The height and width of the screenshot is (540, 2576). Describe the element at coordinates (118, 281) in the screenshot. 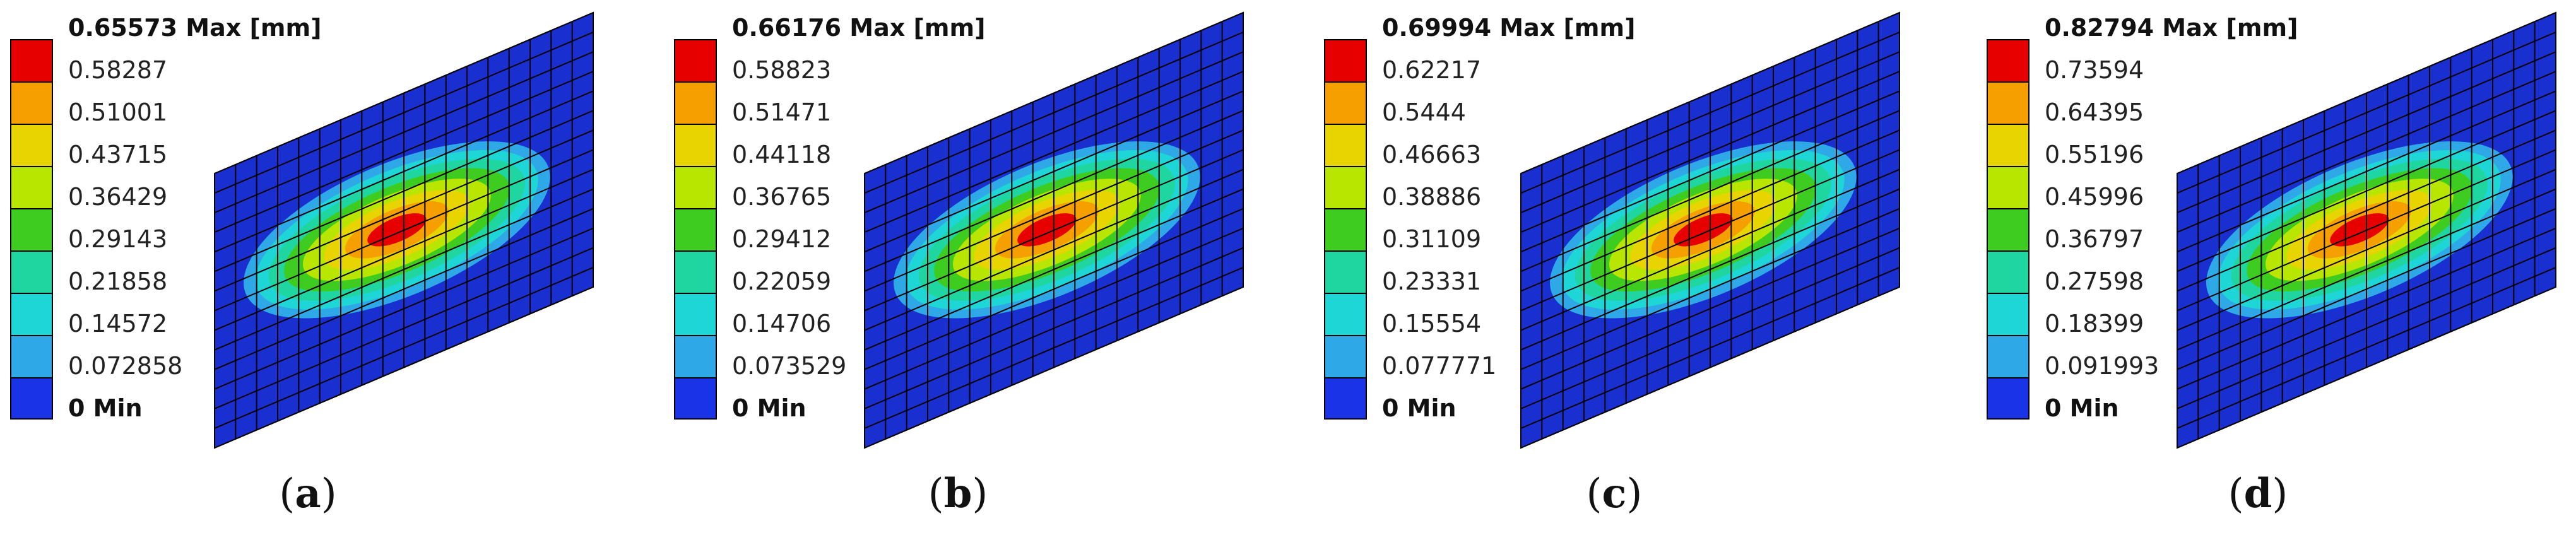

I see `legend-level-label: 0.21858` at that location.